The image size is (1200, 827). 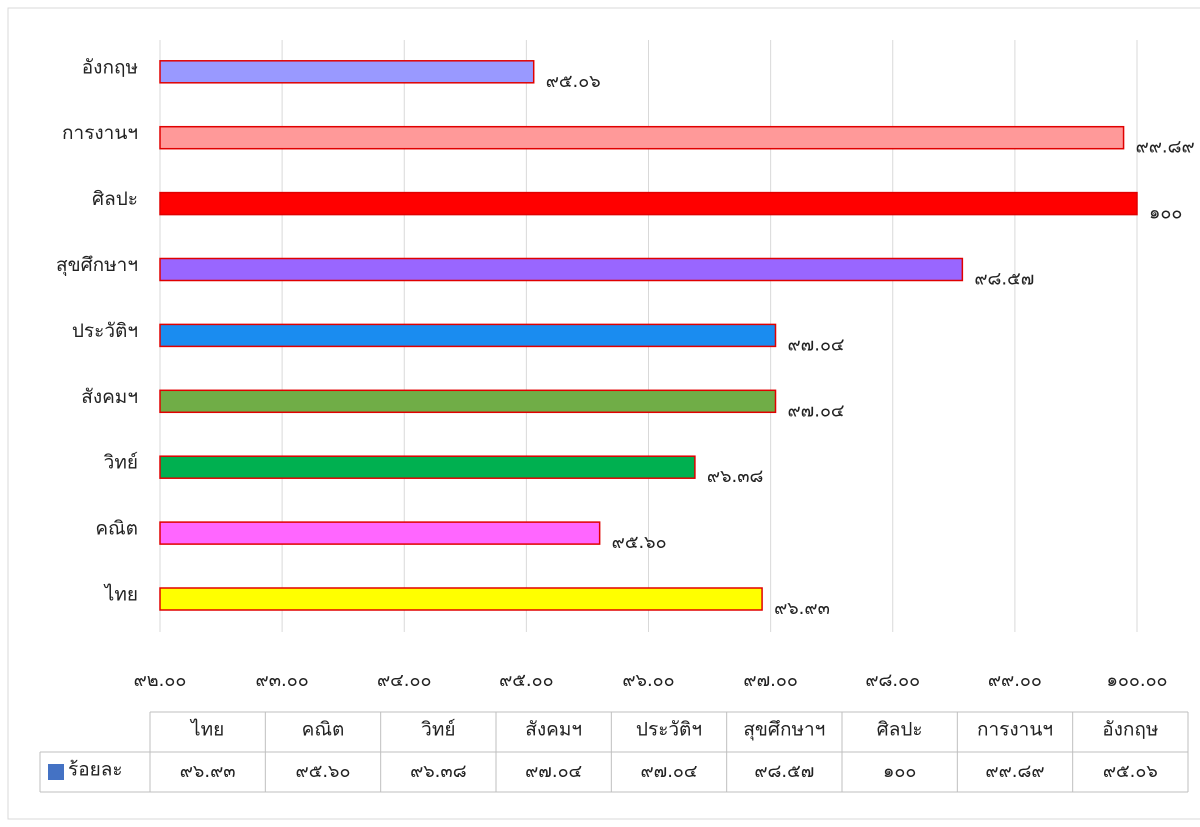 What do you see at coordinates (639, 542) in the screenshot?
I see `data-label: ๙๕.๖๐` at bounding box center [639, 542].